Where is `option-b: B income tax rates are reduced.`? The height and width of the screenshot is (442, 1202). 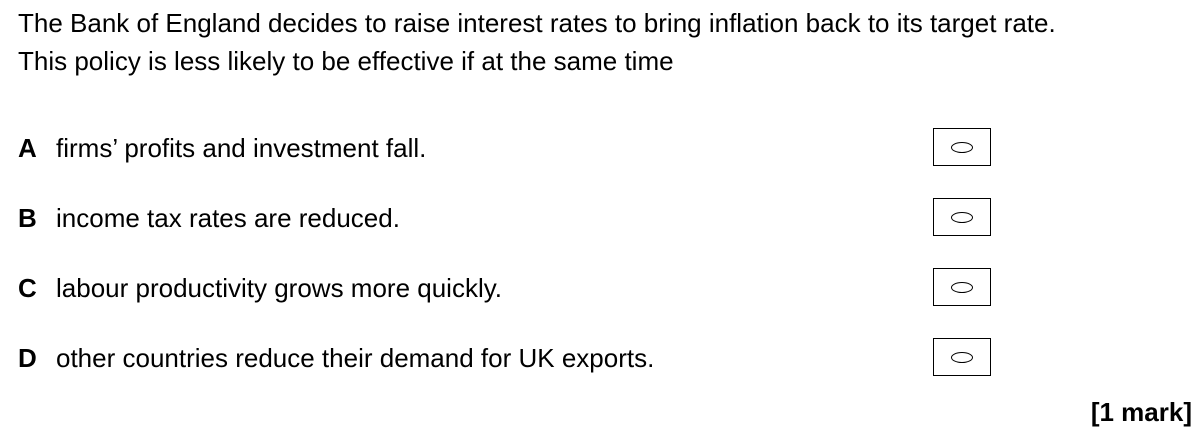
option-b: B income tax rates are reduced. is located at coordinates (518, 218).